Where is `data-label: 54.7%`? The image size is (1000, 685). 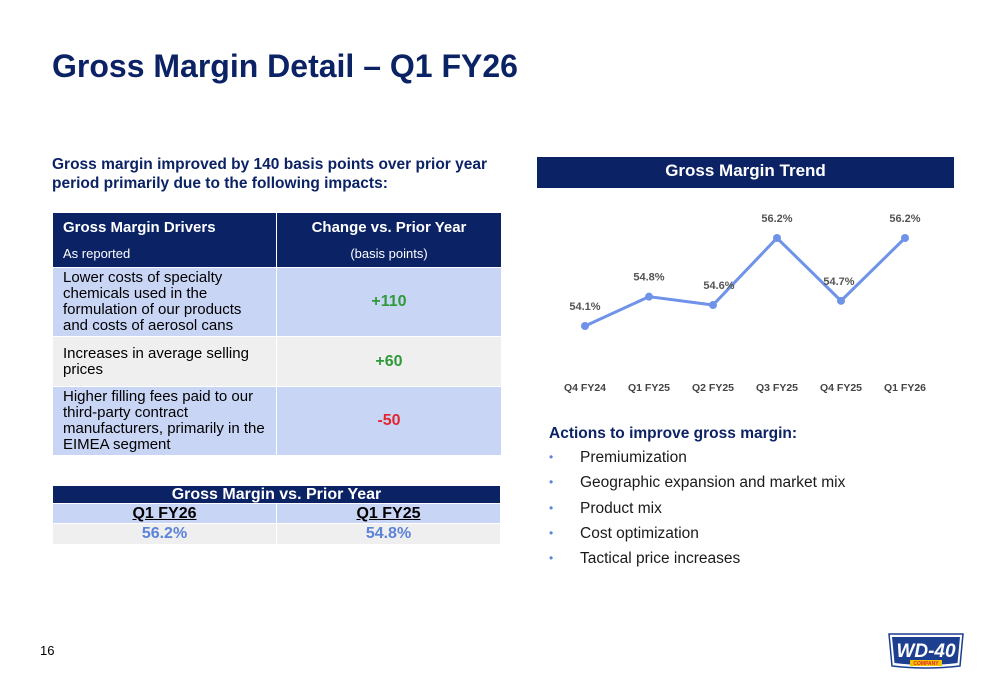
data-label: 54.7% is located at coordinates (838, 282).